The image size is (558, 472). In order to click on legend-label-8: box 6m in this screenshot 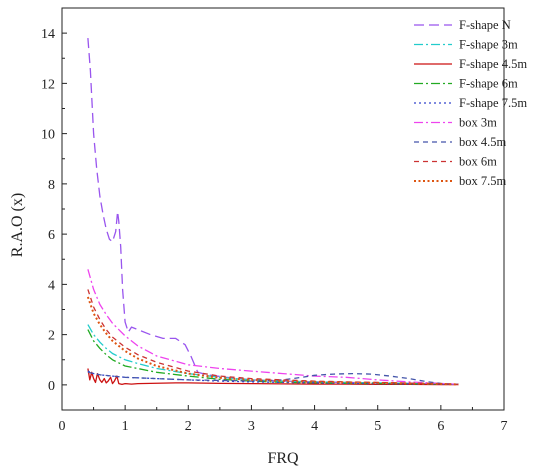, I will do `click(478, 162)`.